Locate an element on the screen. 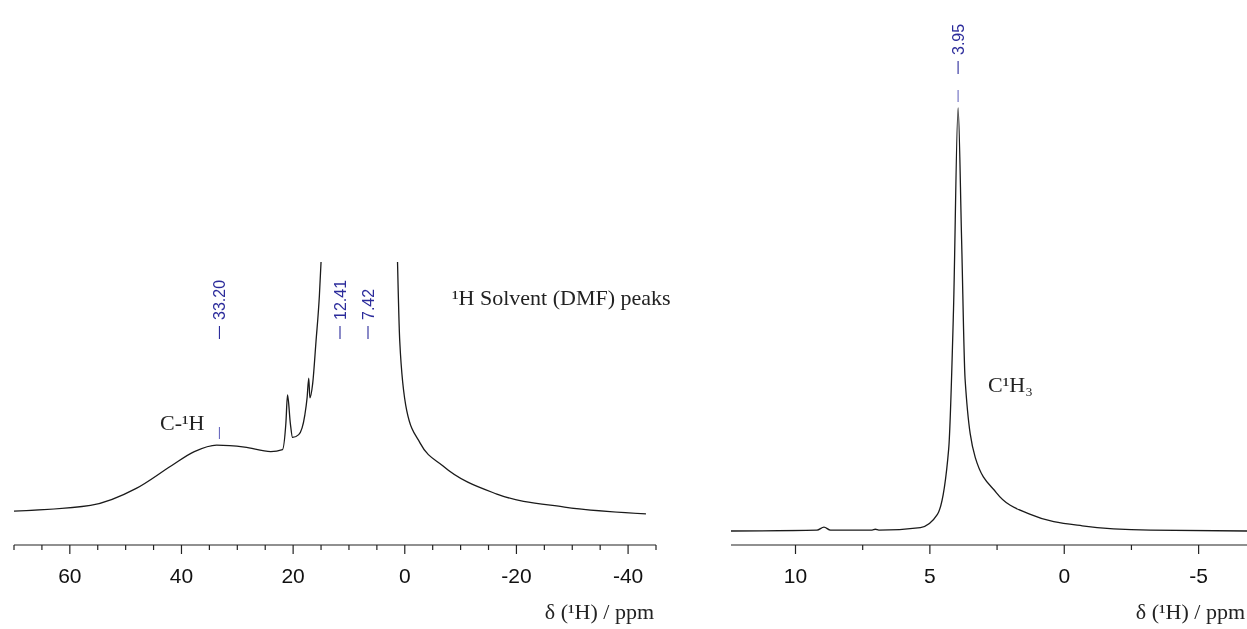 Image resolution: width=1247 pixels, height=629 pixels. x-tick-label: 60 is located at coordinates (70, 575).